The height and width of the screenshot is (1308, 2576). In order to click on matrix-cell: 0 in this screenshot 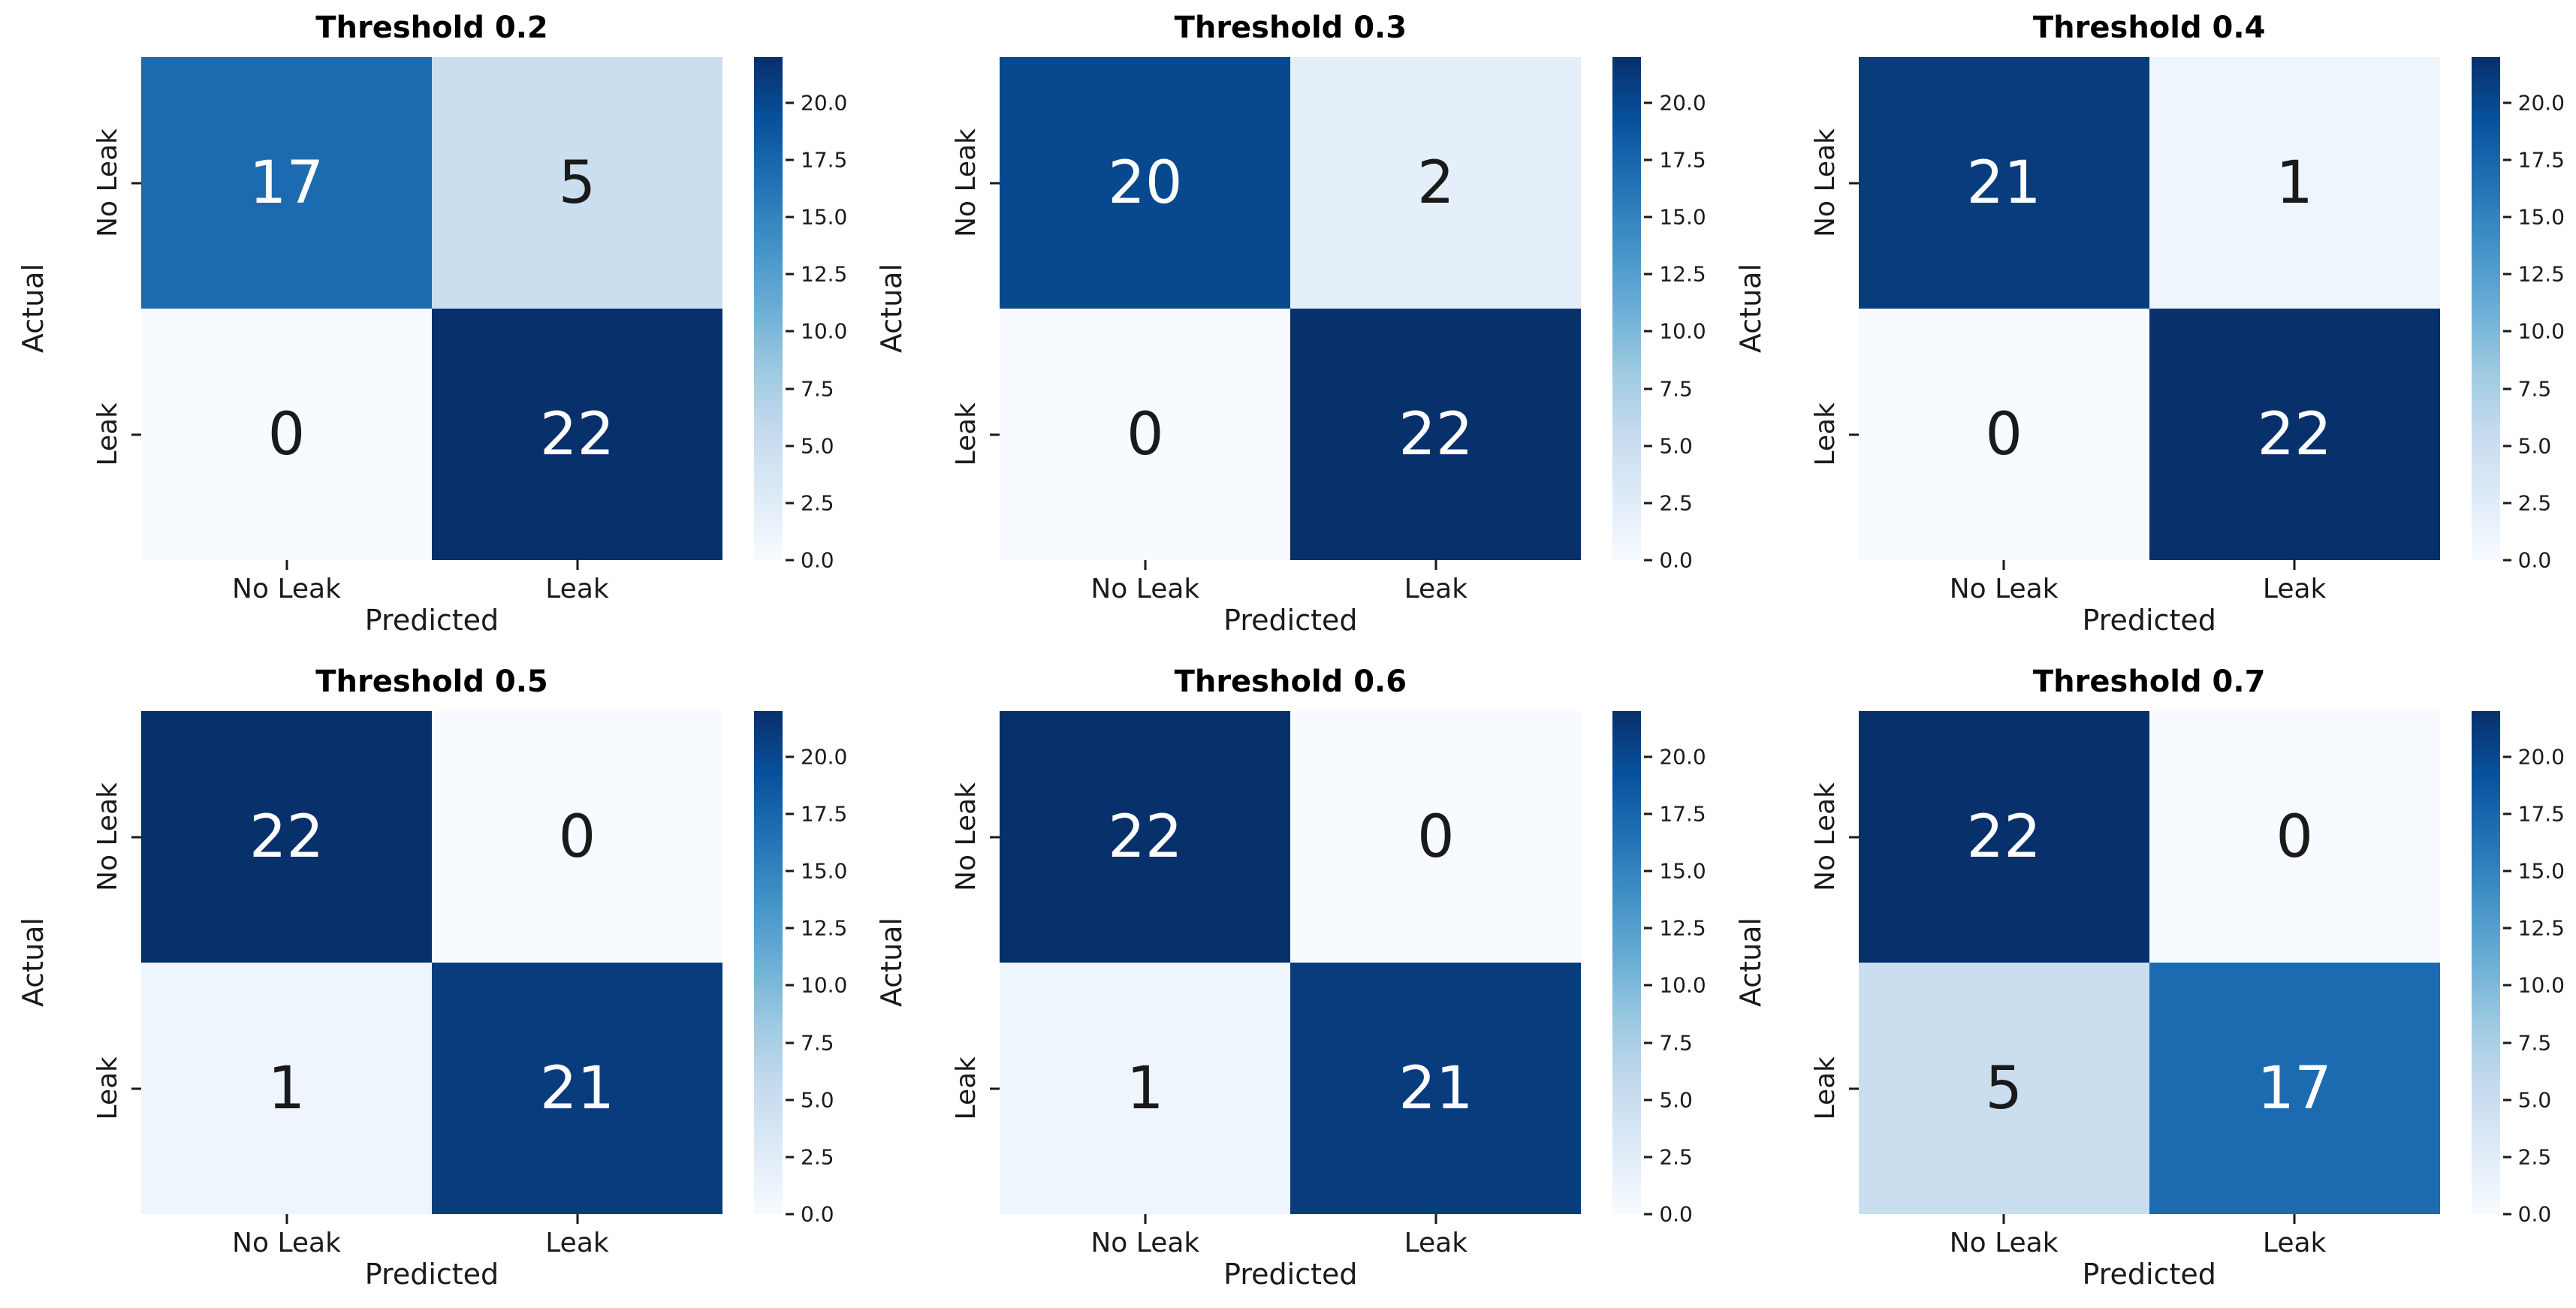, I will do `click(286, 434)`.